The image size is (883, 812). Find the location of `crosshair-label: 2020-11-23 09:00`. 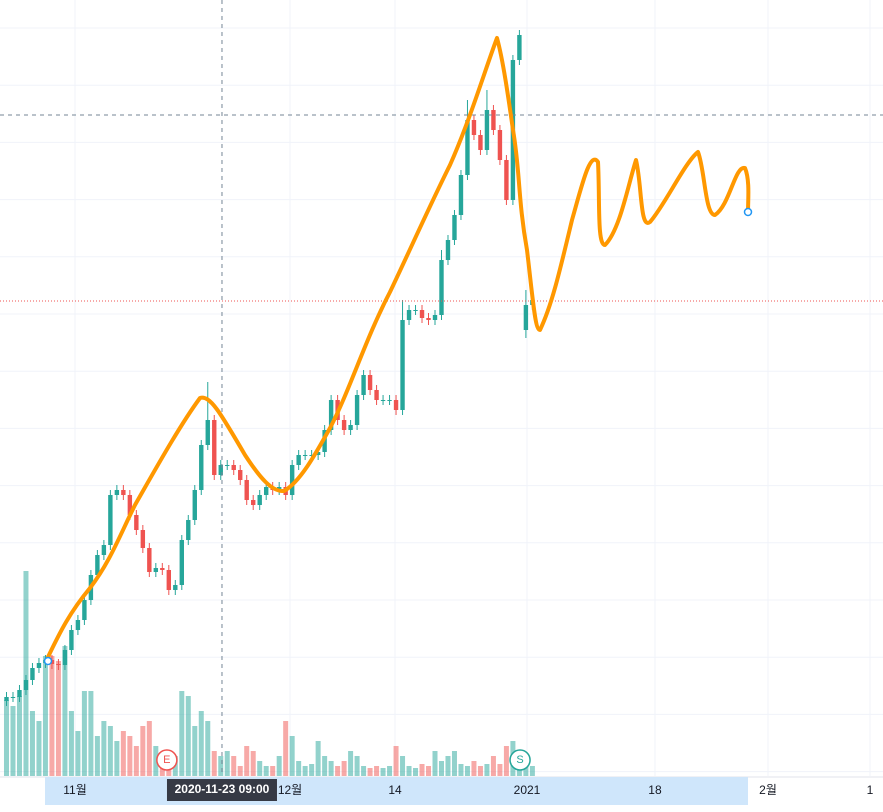

crosshair-label: 2020-11-23 09:00 is located at coordinates (222, 789).